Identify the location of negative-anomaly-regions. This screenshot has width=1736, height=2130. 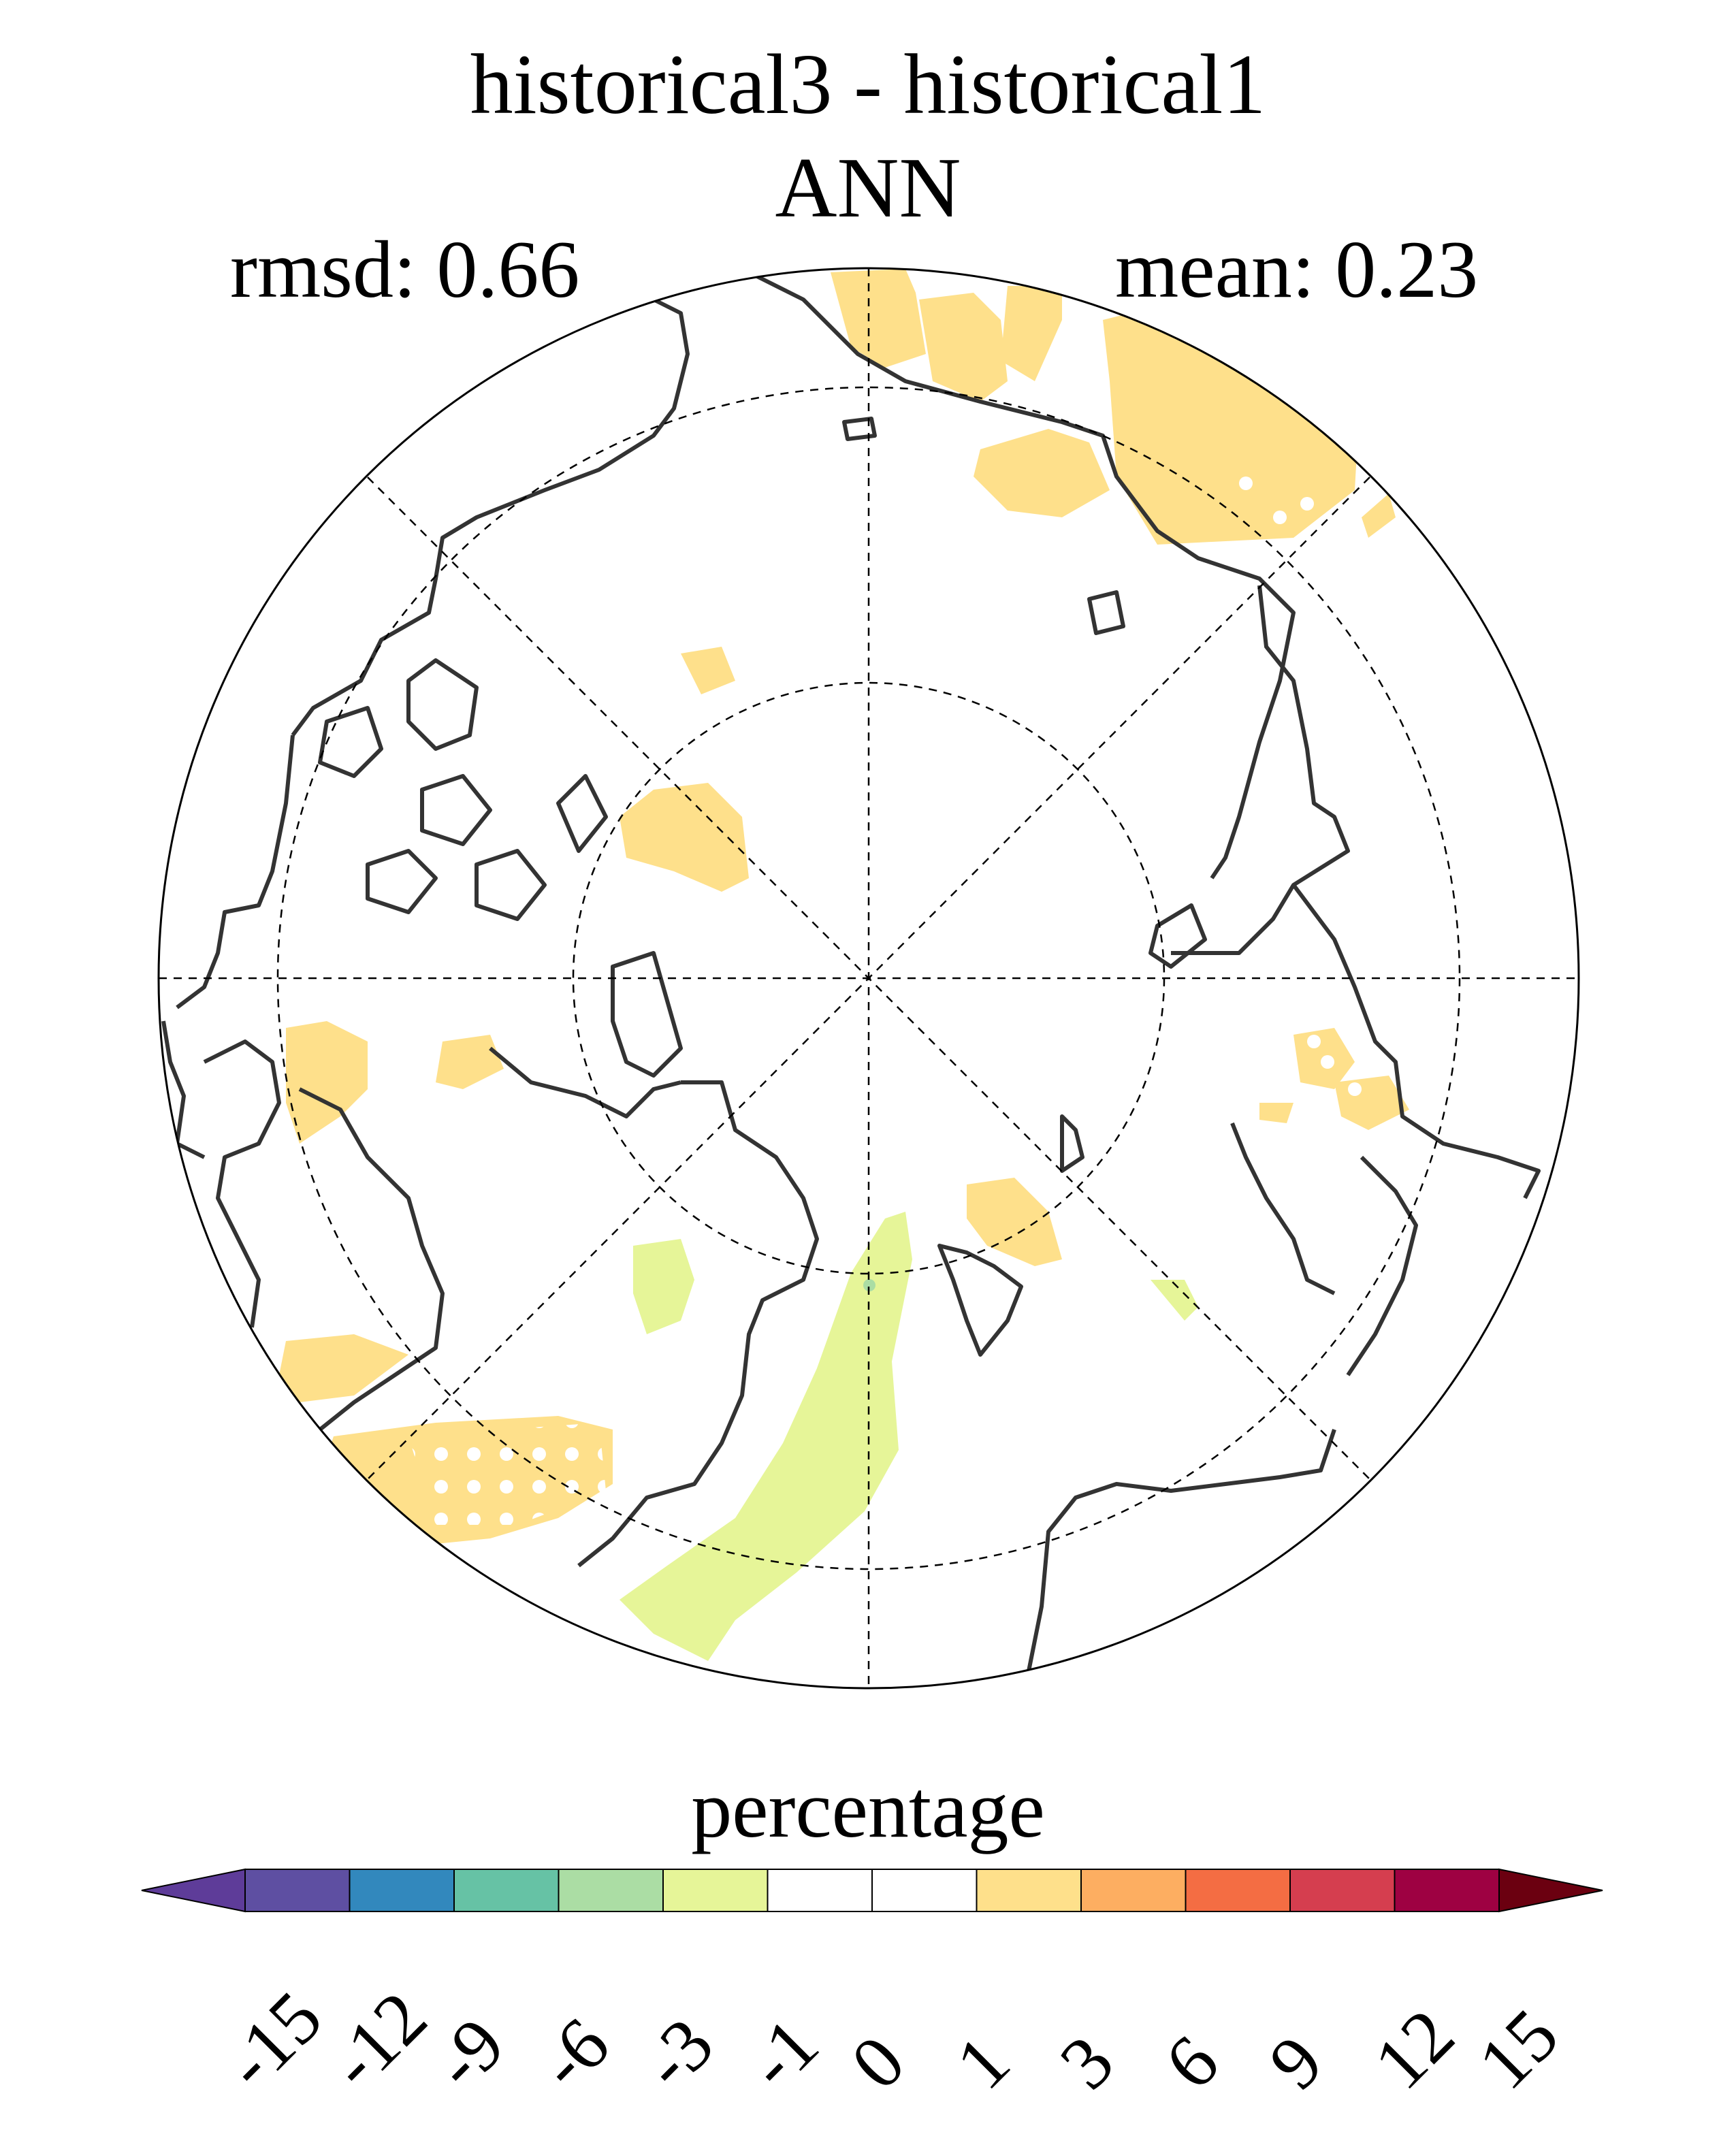
(909, 1436).